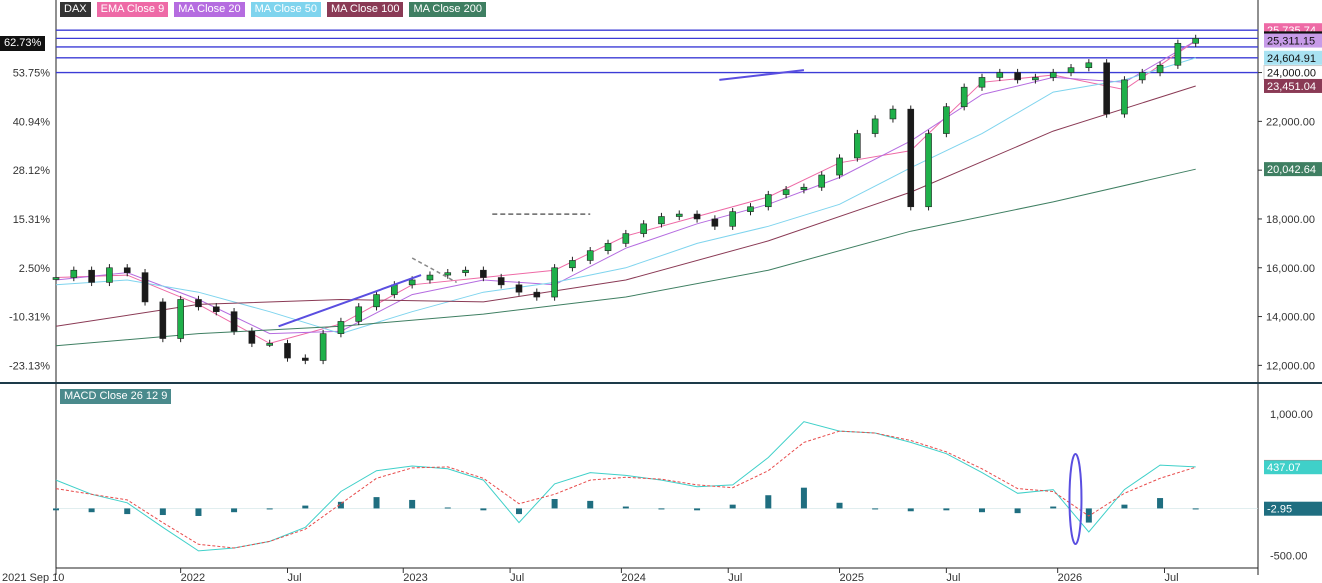 This screenshot has width=1322, height=583. Describe the element at coordinates (1291, 59) in the screenshot. I see `price-label-text: 24,604.91` at that location.